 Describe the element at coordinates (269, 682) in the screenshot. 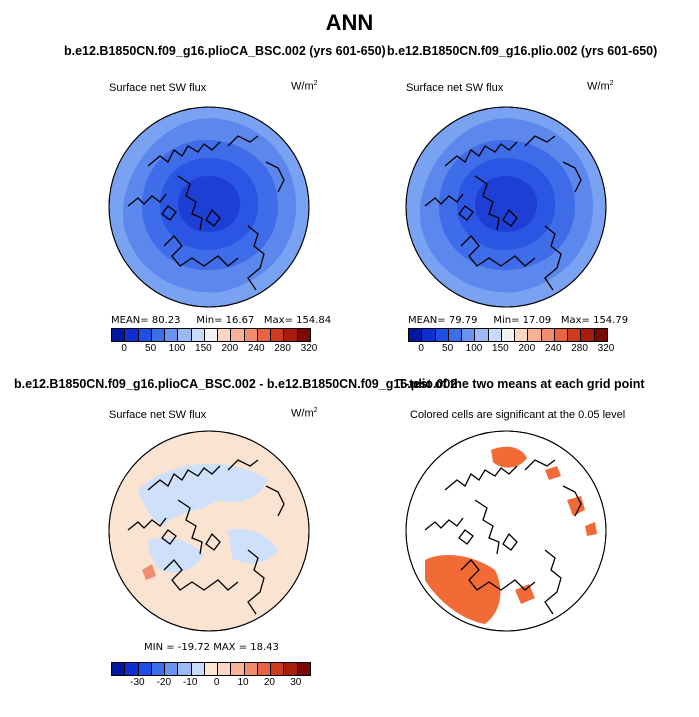

I see `colorbar-tick-label: 20` at that location.